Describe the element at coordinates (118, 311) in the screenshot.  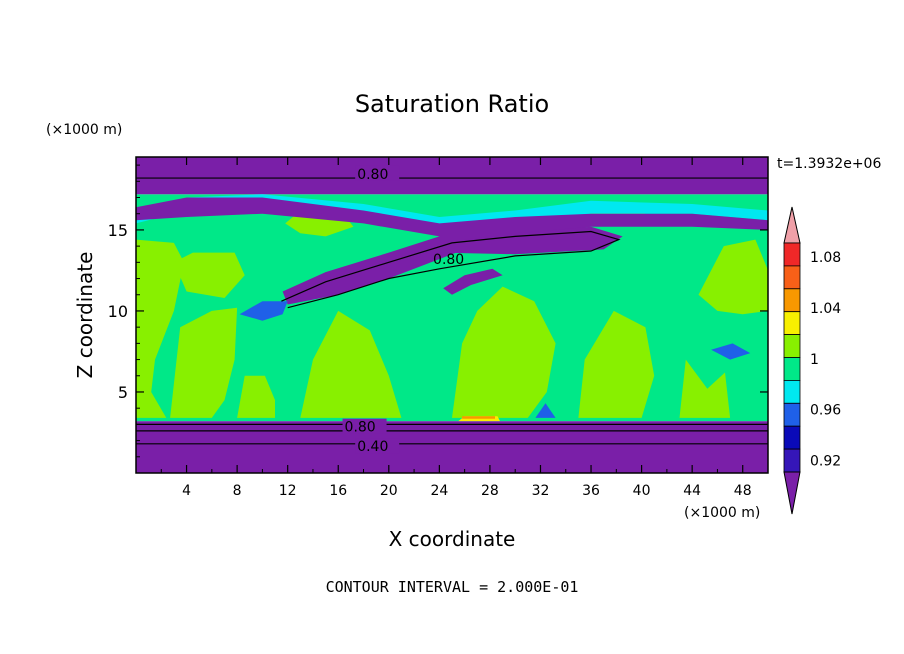
I see `y-tick-label: 10` at that location.